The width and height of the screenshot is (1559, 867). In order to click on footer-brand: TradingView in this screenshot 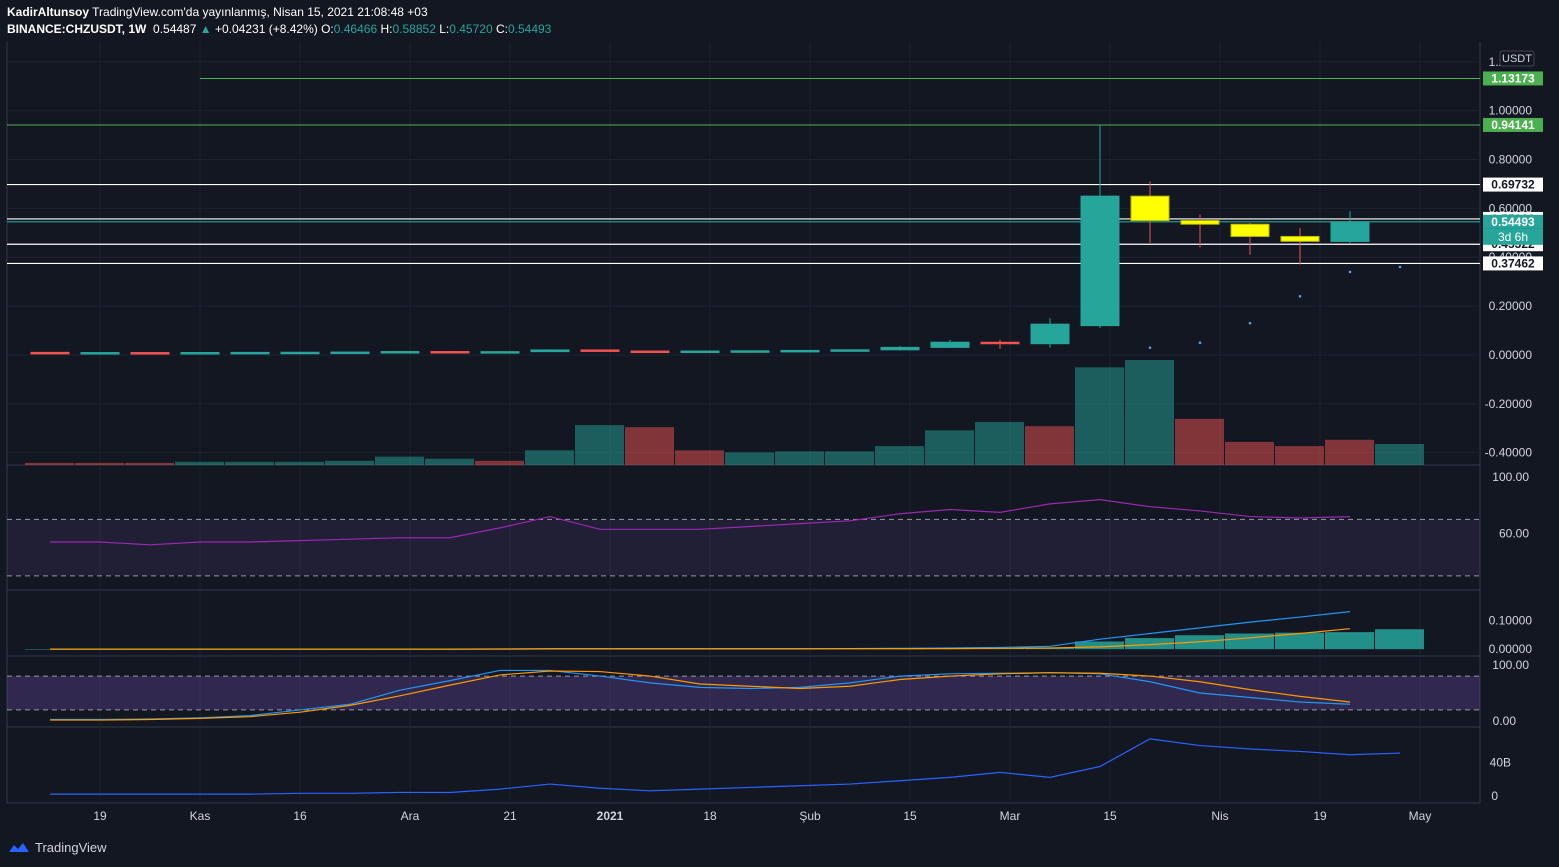, I will do `click(71, 847)`.